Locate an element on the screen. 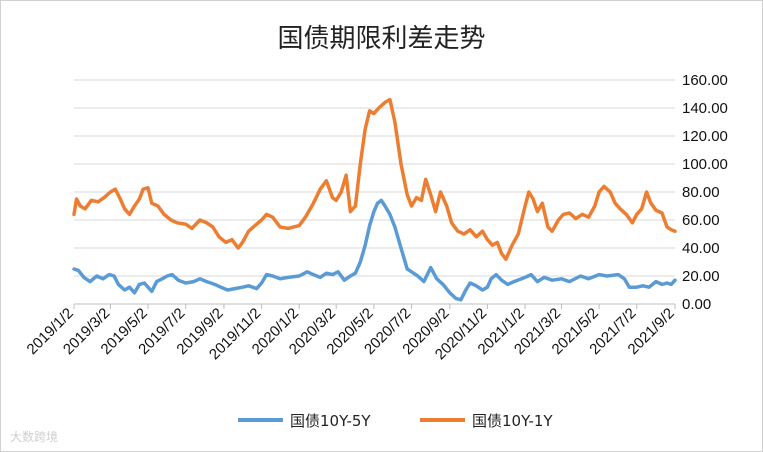 The image size is (763, 452). watermark: 大数跨境 is located at coordinates (34, 437).